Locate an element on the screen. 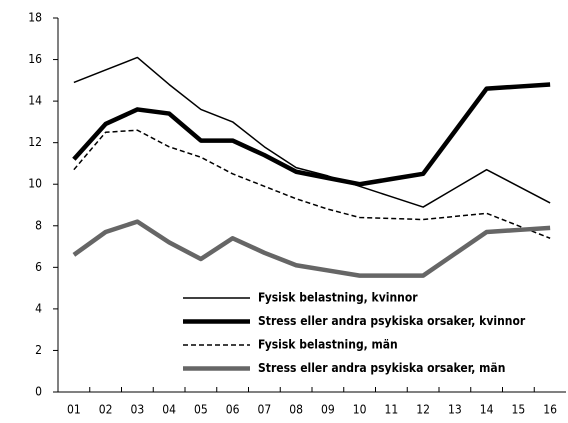 The height and width of the screenshot is (423, 568). legend-label: Fysisk belastning, män is located at coordinates (328, 345).